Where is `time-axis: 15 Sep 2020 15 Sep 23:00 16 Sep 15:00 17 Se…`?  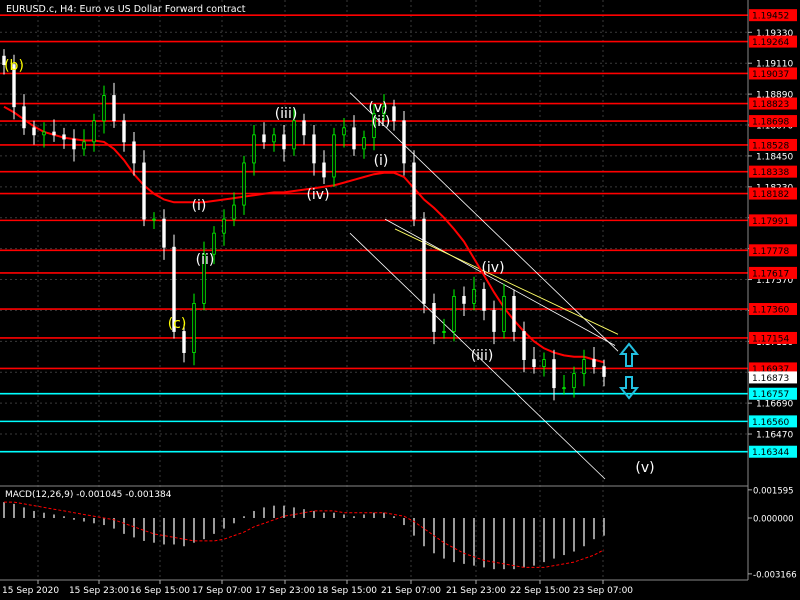 time-axis: 15 Sep 2020 15 Sep 23:00 16 Sep 15:00 17 Se… is located at coordinates (317, 588).